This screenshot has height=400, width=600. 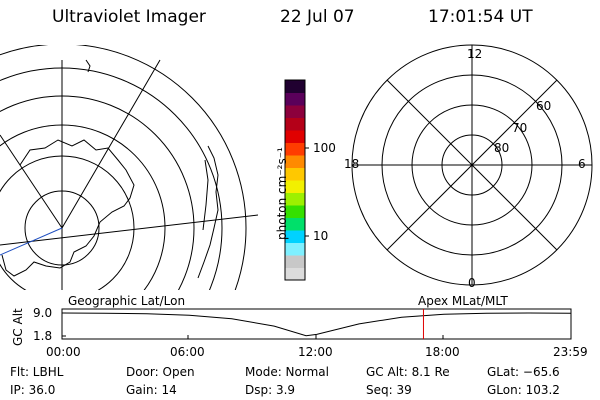 What do you see at coordinates (315, 352) in the screenshot?
I see `x-tick-1200: 12:00` at bounding box center [315, 352].